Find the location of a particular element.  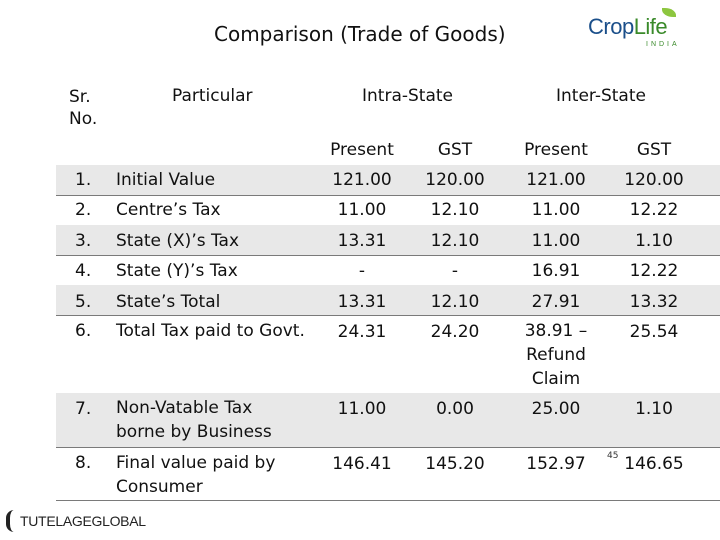

table-row-sr: 7. is located at coordinates (83, 409).